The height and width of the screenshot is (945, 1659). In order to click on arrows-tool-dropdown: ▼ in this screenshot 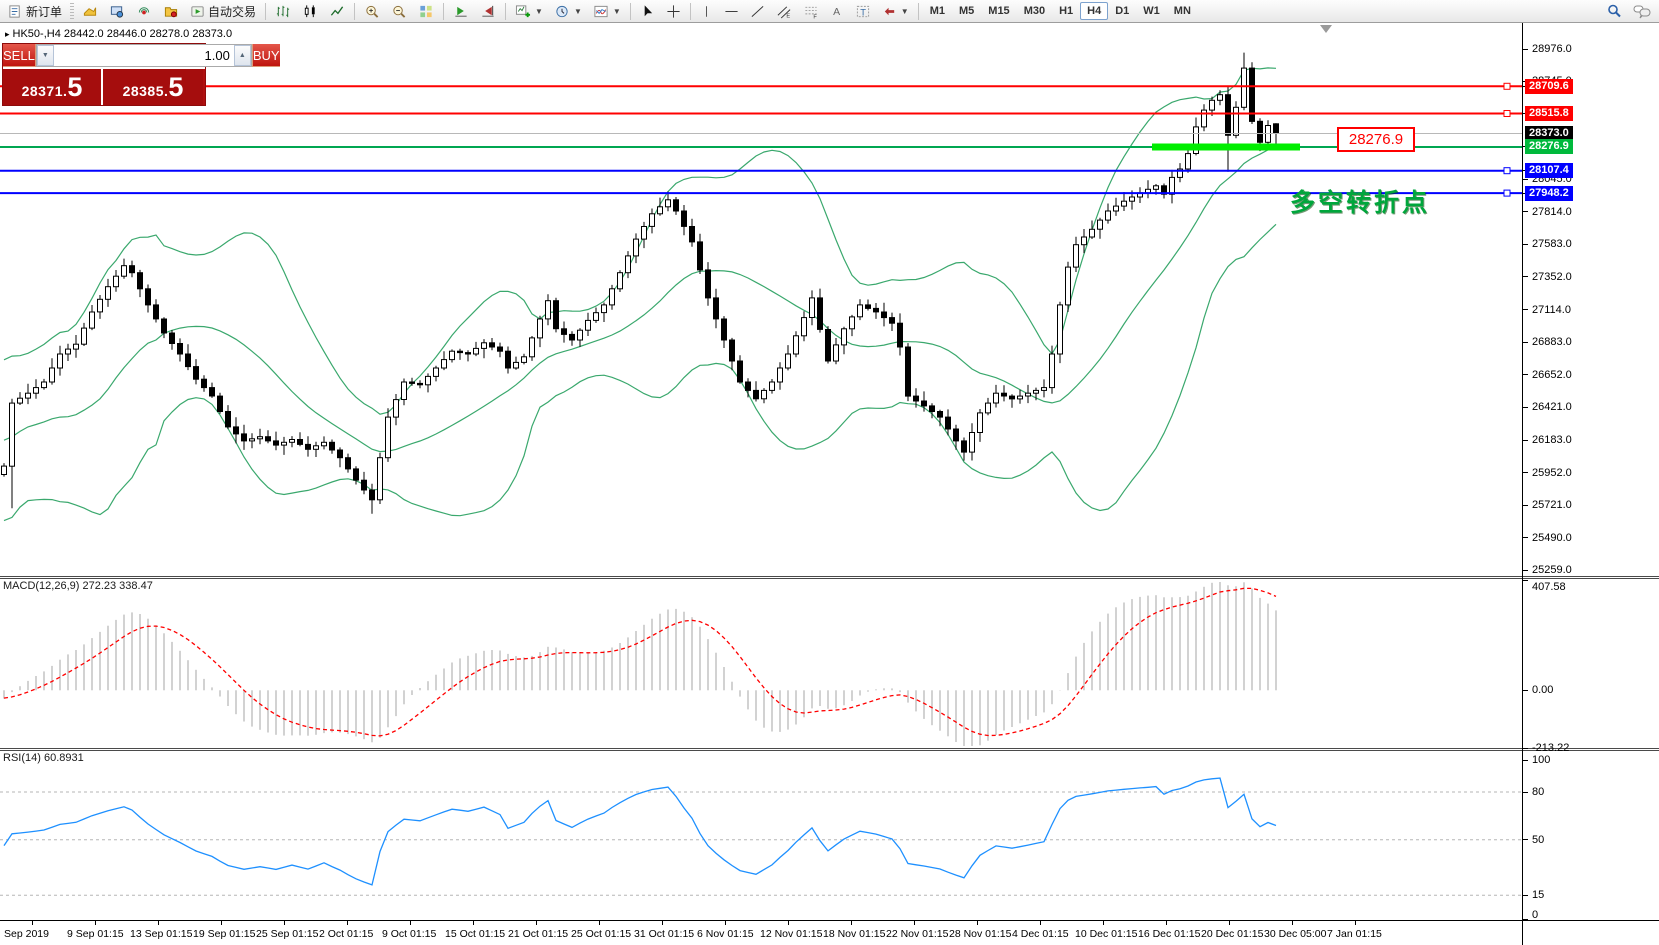, I will do `click(895, 11)`.